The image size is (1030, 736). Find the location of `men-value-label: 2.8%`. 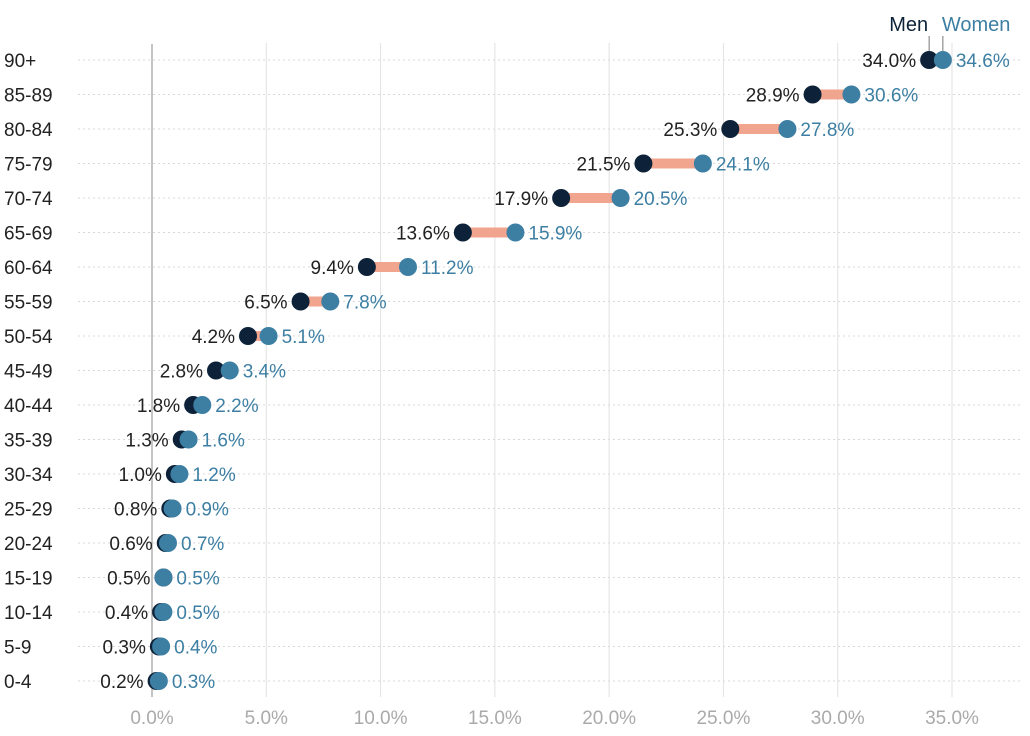

men-value-label: 2.8% is located at coordinates (181, 372).